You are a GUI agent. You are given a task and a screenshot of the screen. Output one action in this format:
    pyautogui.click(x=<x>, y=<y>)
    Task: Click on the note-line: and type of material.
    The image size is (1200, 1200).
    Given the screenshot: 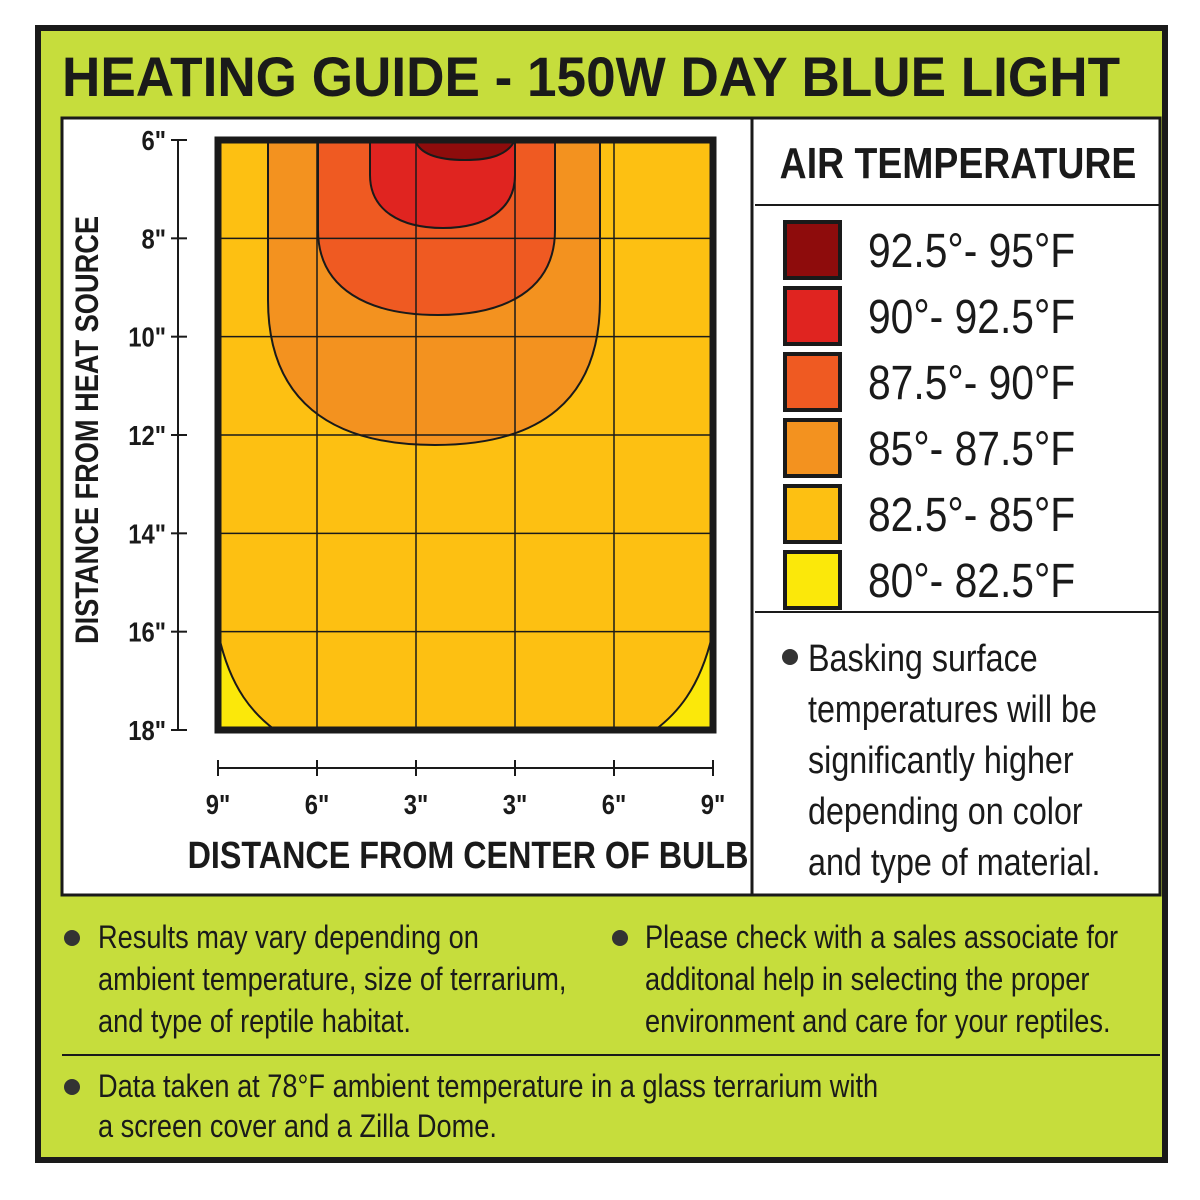 What is the action you would take?
    pyautogui.click(x=954, y=863)
    